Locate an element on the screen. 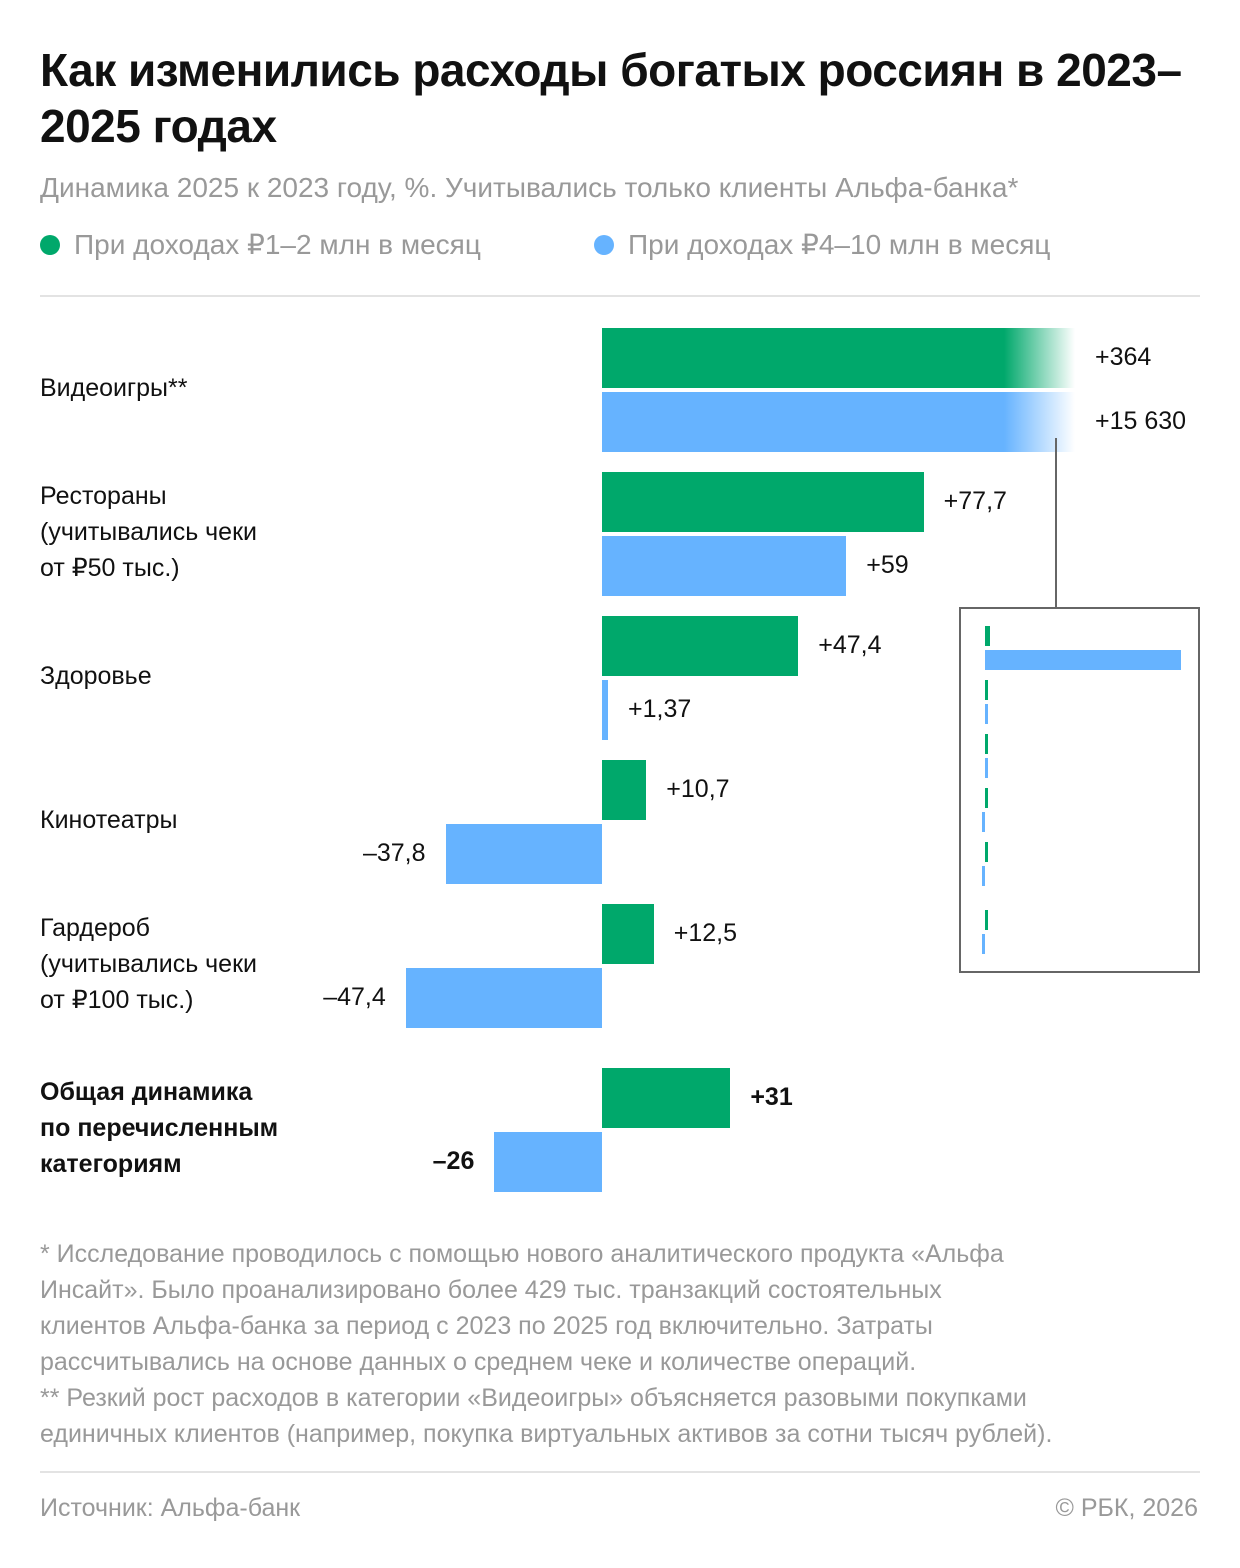 Image resolution: width=1240 pixels, height=1568 pixels. source: Источник: Альфа-банк is located at coordinates (170, 1508).